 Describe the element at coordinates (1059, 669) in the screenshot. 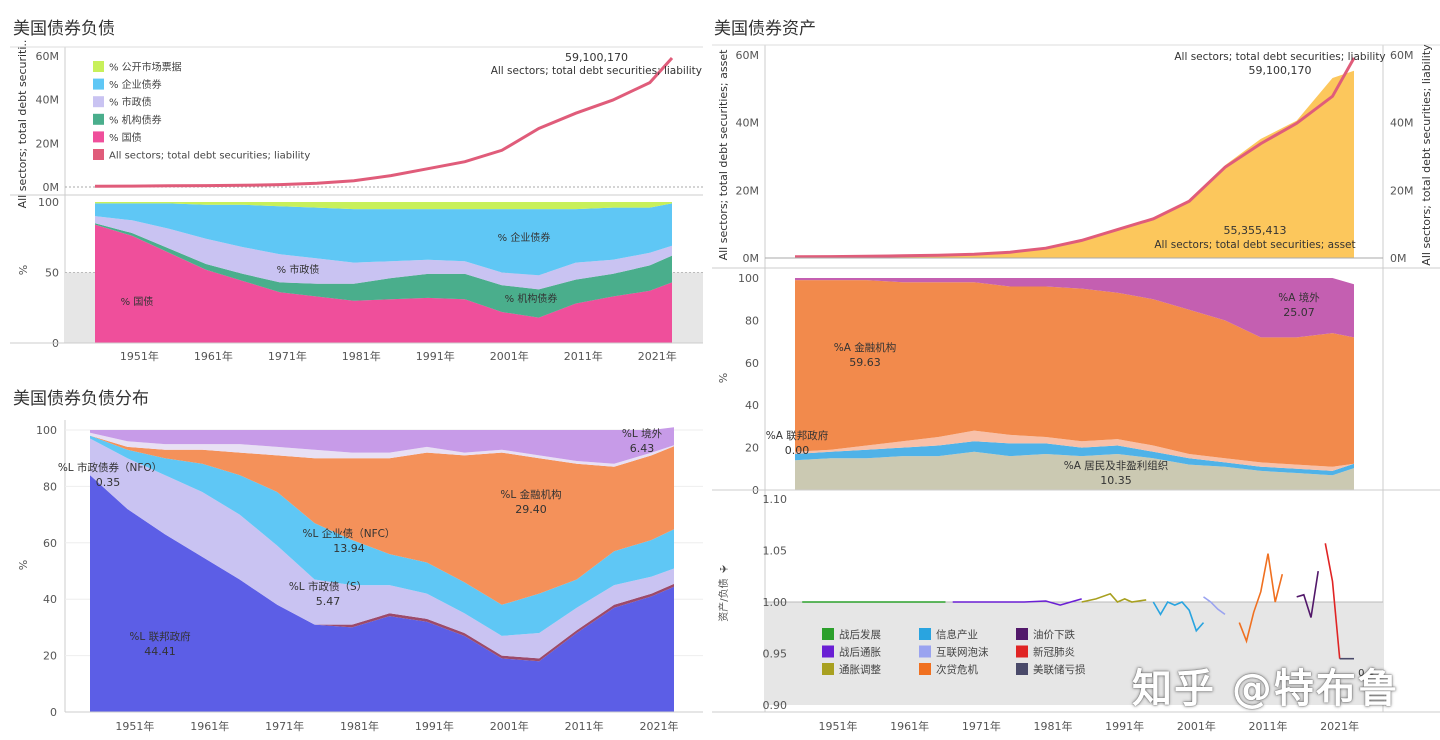

I see `ratio-legend-label-8: 美联储亏损` at that location.